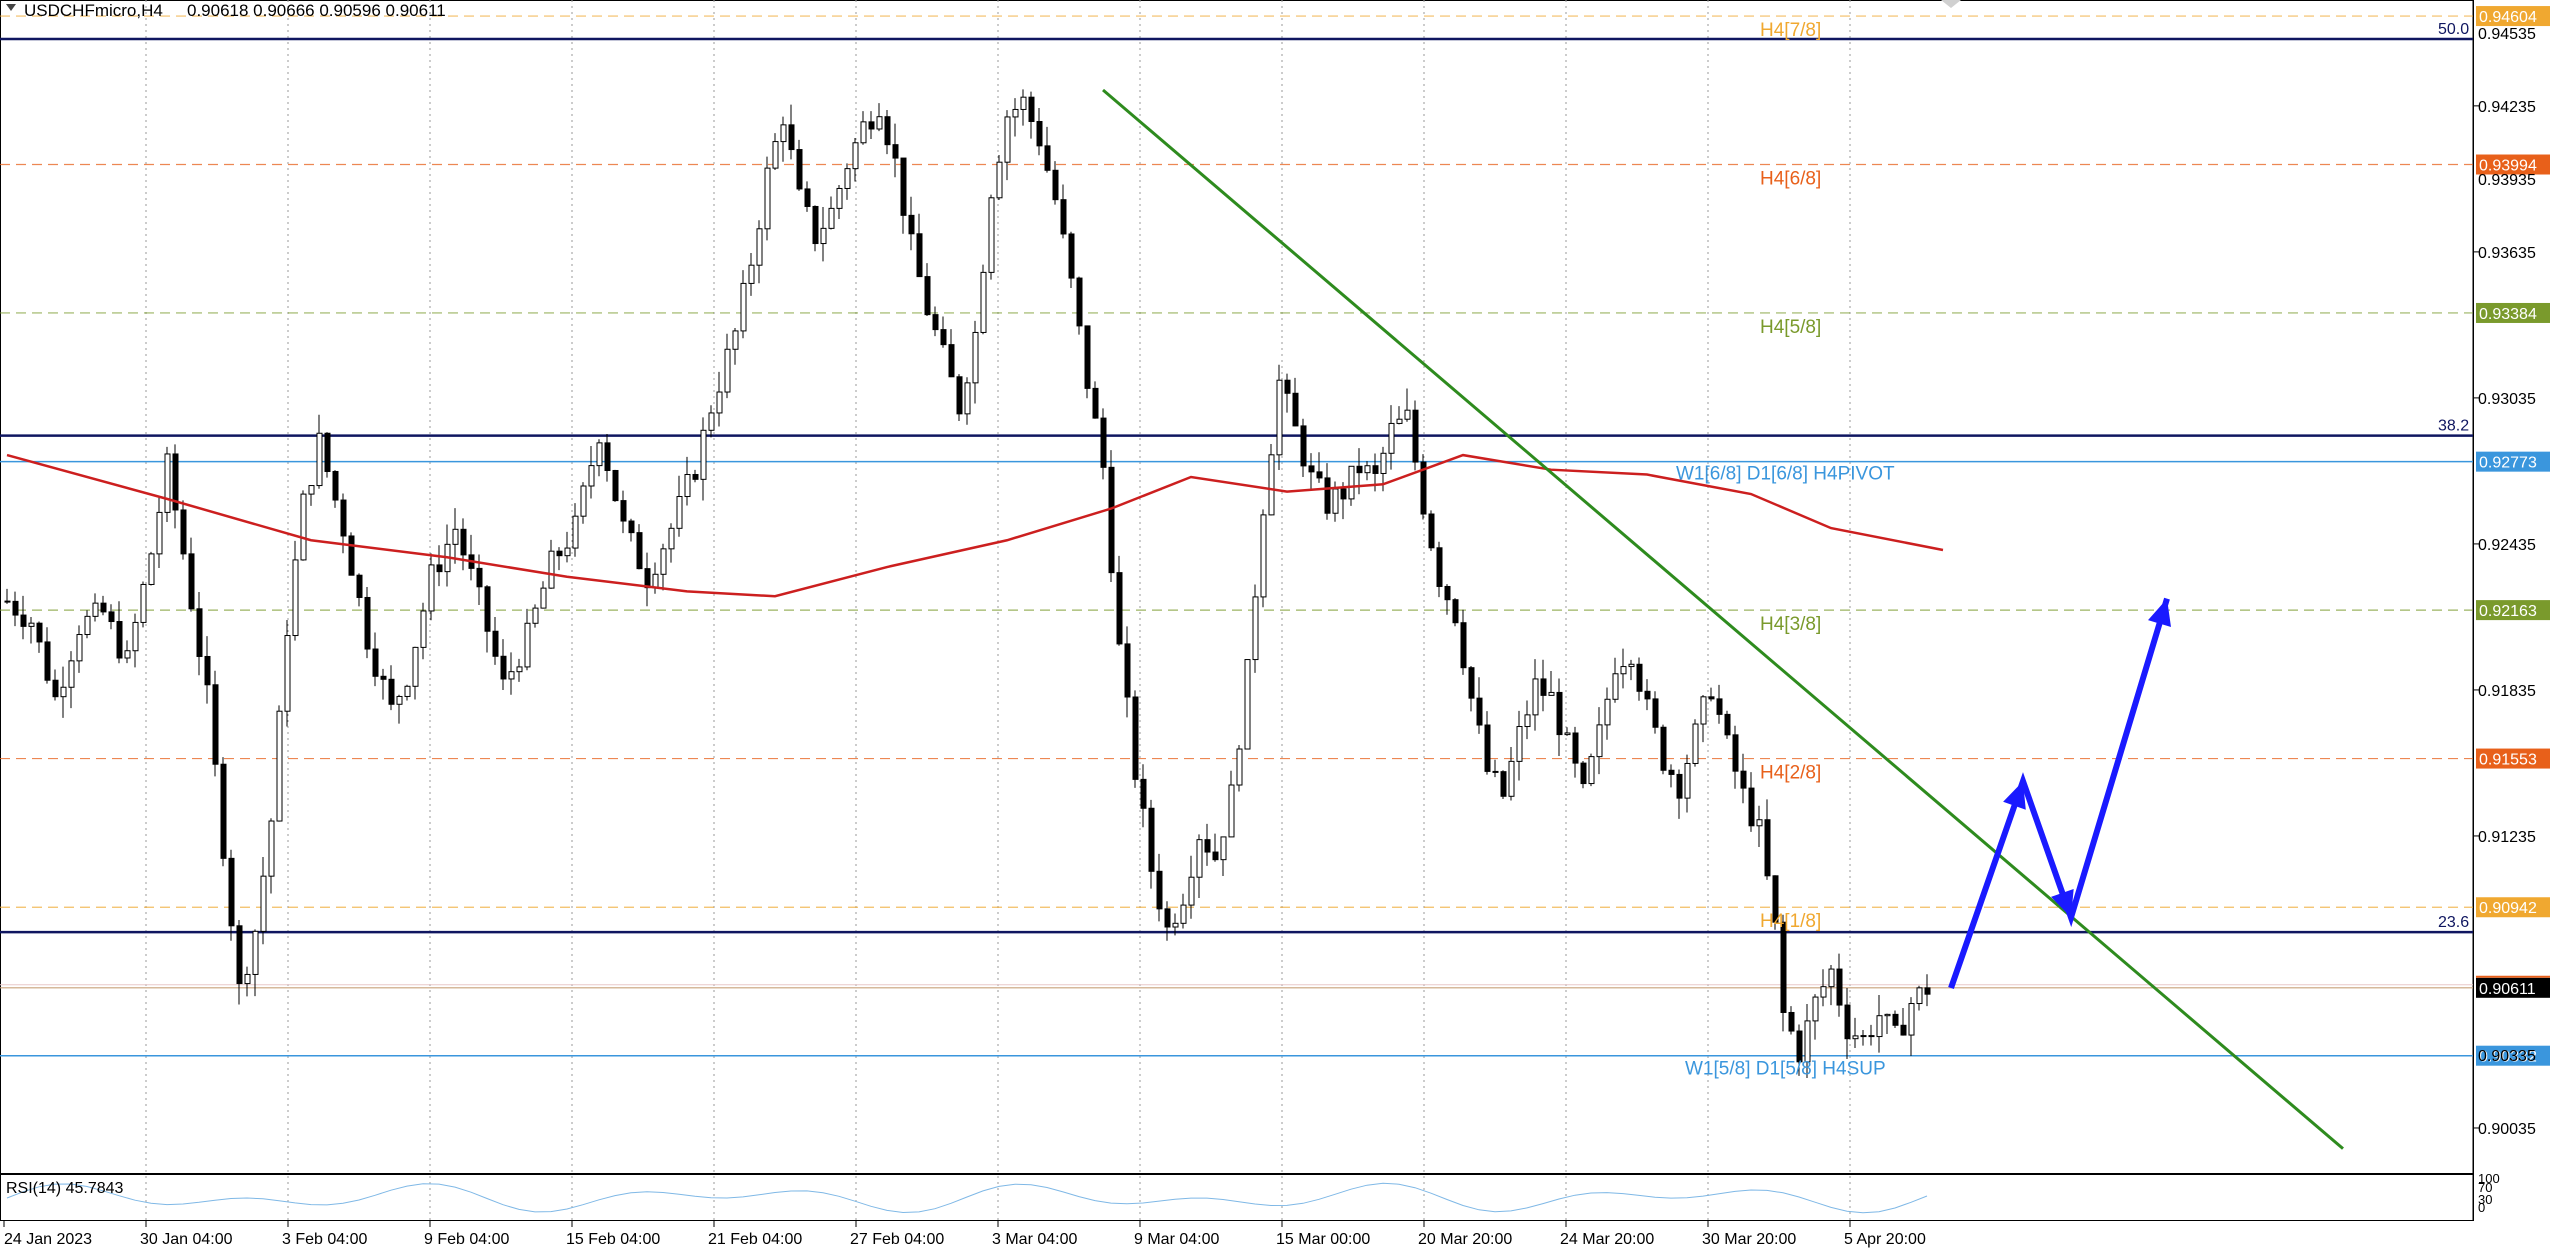 This screenshot has height=1249, width=2560. What do you see at coordinates (2507, 545) in the screenshot?
I see `price-tick-label: 0.92435` at bounding box center [2507, 545].